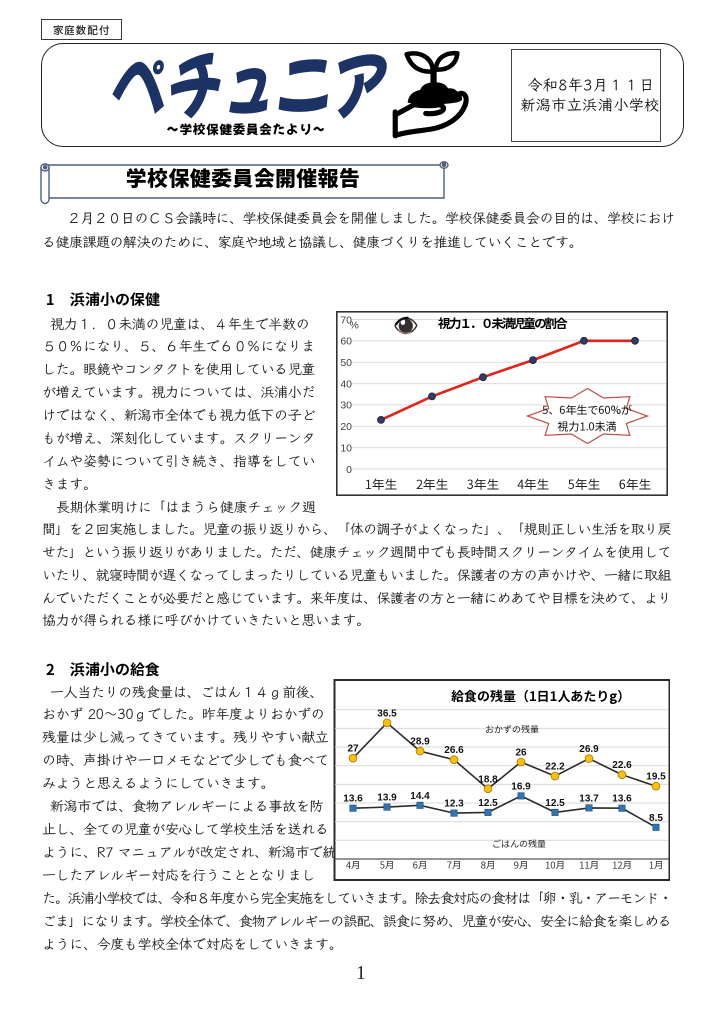 The width and height of the screenshot is (724, 1024). I want to click on svg-text: 20, so click(346, 427).